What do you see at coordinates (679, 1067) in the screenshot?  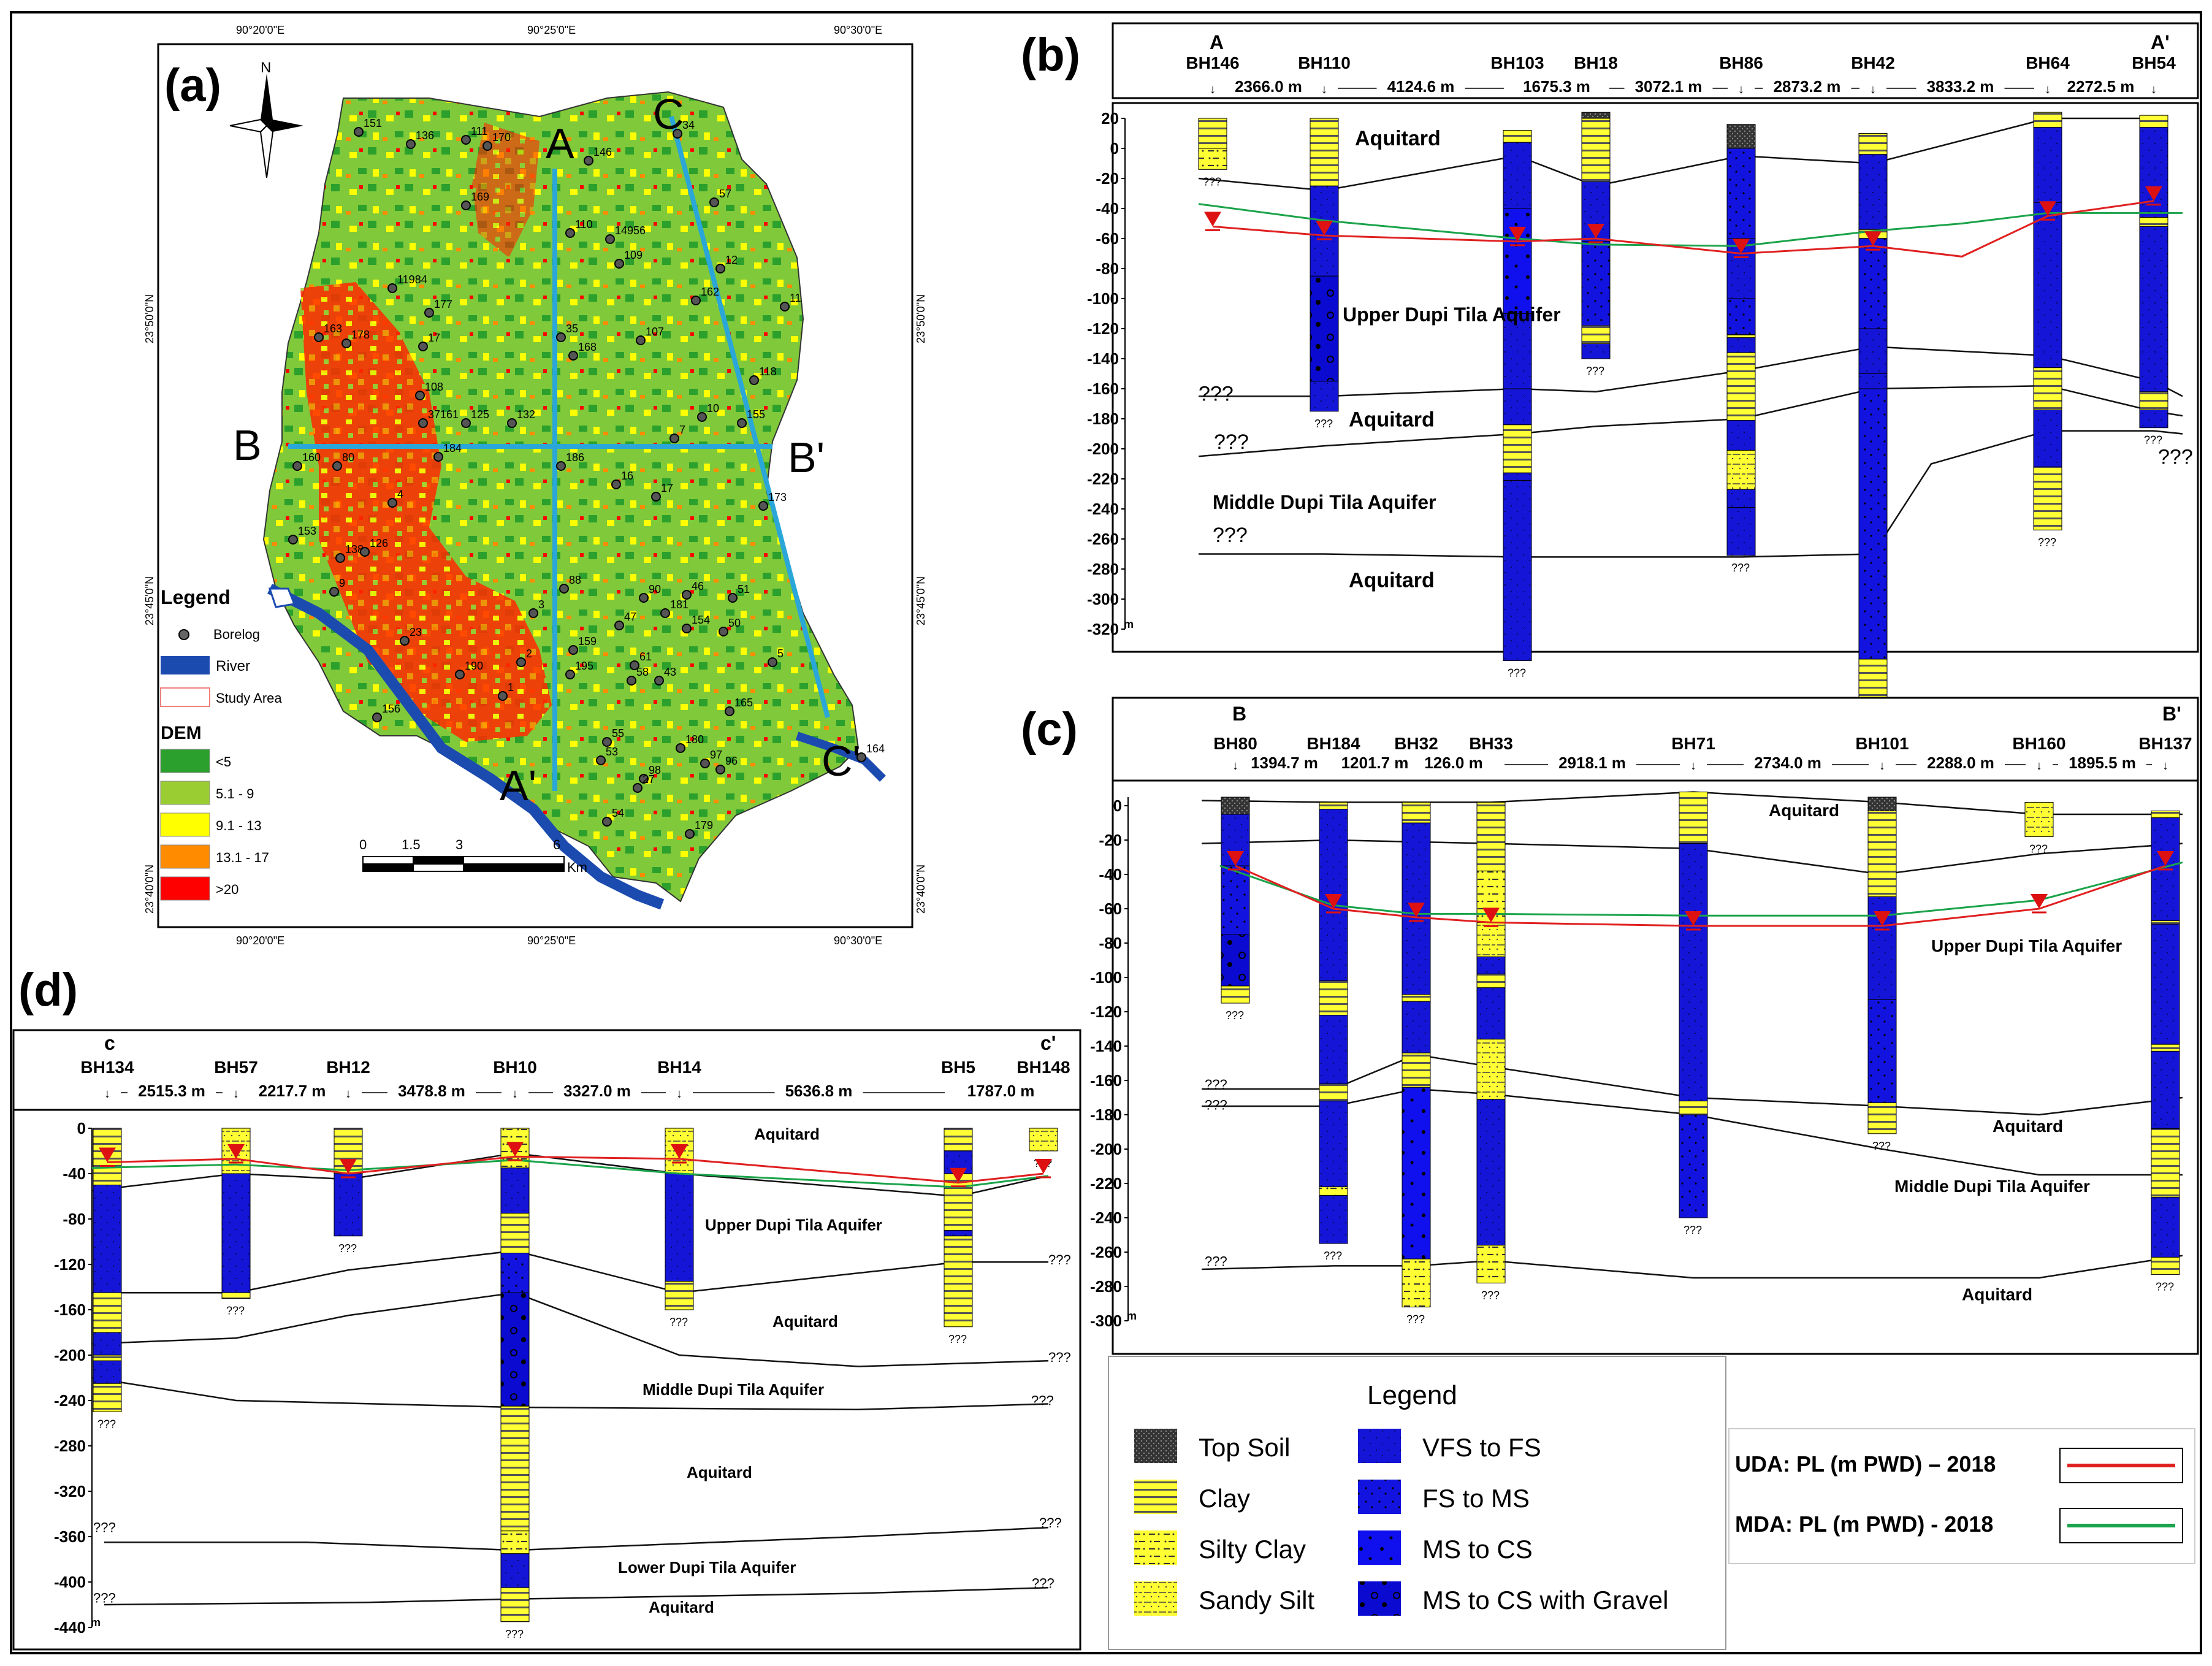 I see `borehole-name: BH14` at bounding box center [679, 1067].